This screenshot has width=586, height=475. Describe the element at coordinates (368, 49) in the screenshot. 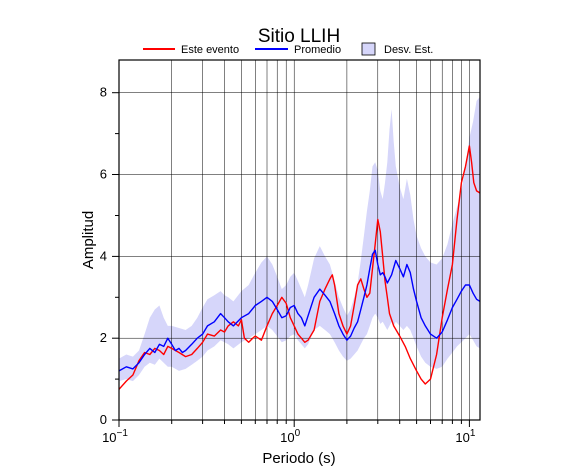

I see `legend-swatch-desv-est` at that location.